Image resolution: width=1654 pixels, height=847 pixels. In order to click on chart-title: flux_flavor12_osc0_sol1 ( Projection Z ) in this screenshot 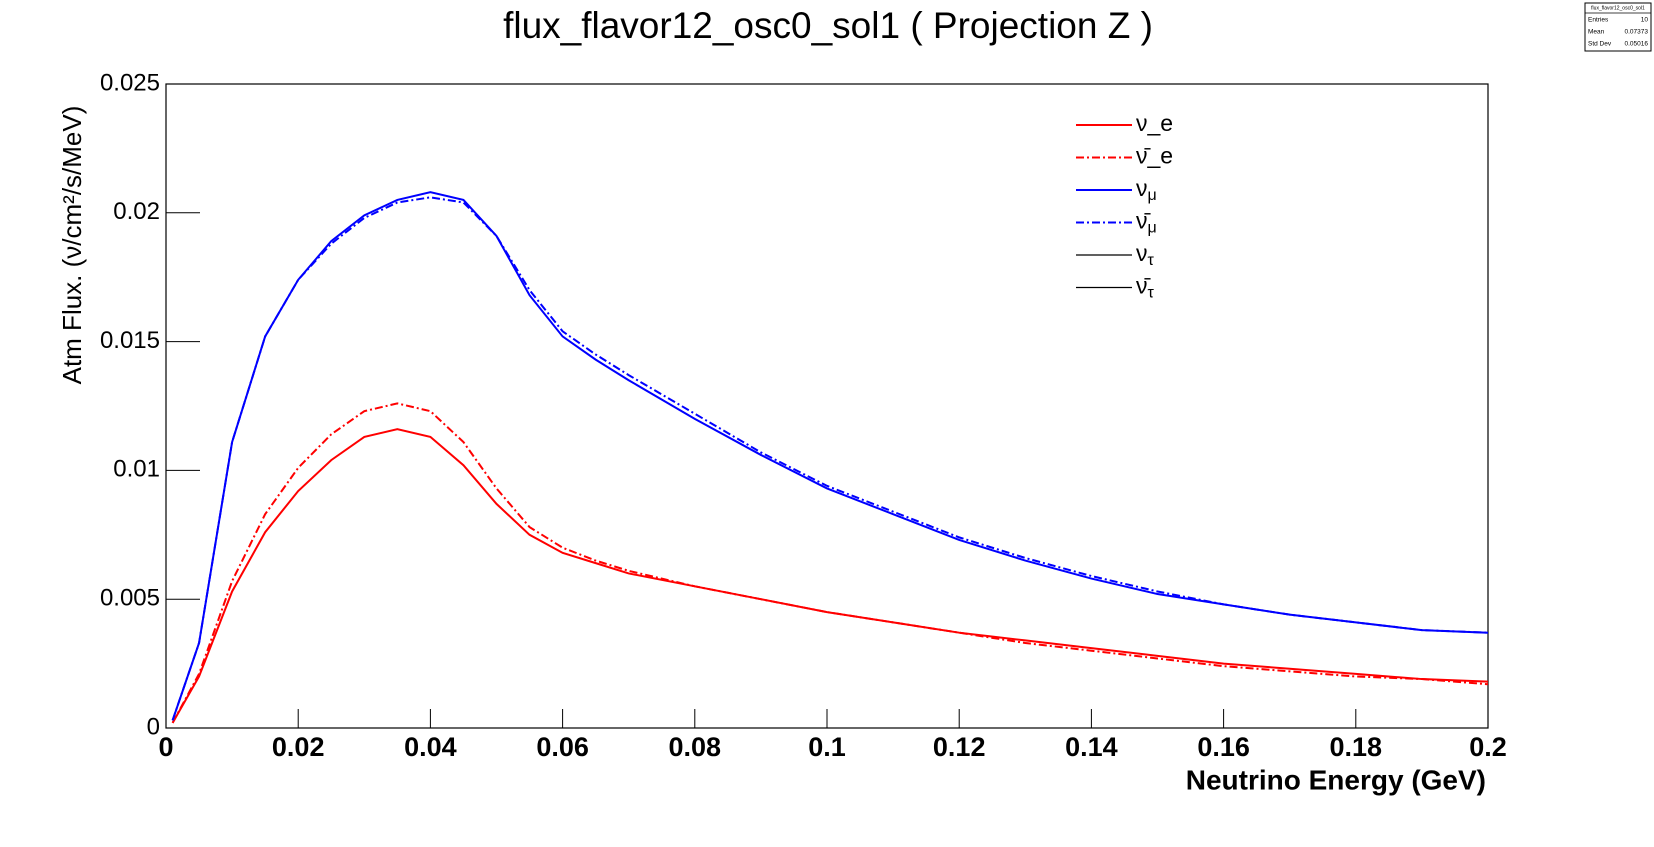, I will do `click(828, 25)`.